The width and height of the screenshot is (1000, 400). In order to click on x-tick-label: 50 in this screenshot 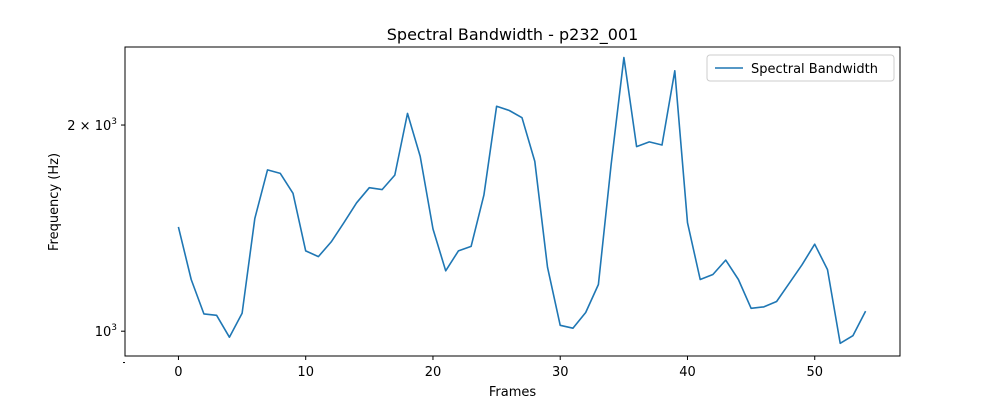, I will do `click(814, 372)`.